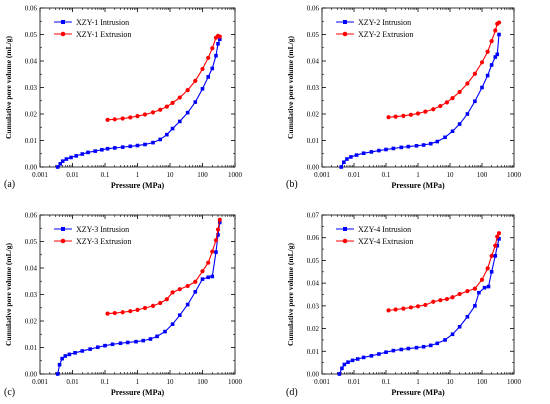  Describe the element at coordinates (385, 241) in the screenshot. I see `legend-label: XZY-4 Extrusion` at that location.